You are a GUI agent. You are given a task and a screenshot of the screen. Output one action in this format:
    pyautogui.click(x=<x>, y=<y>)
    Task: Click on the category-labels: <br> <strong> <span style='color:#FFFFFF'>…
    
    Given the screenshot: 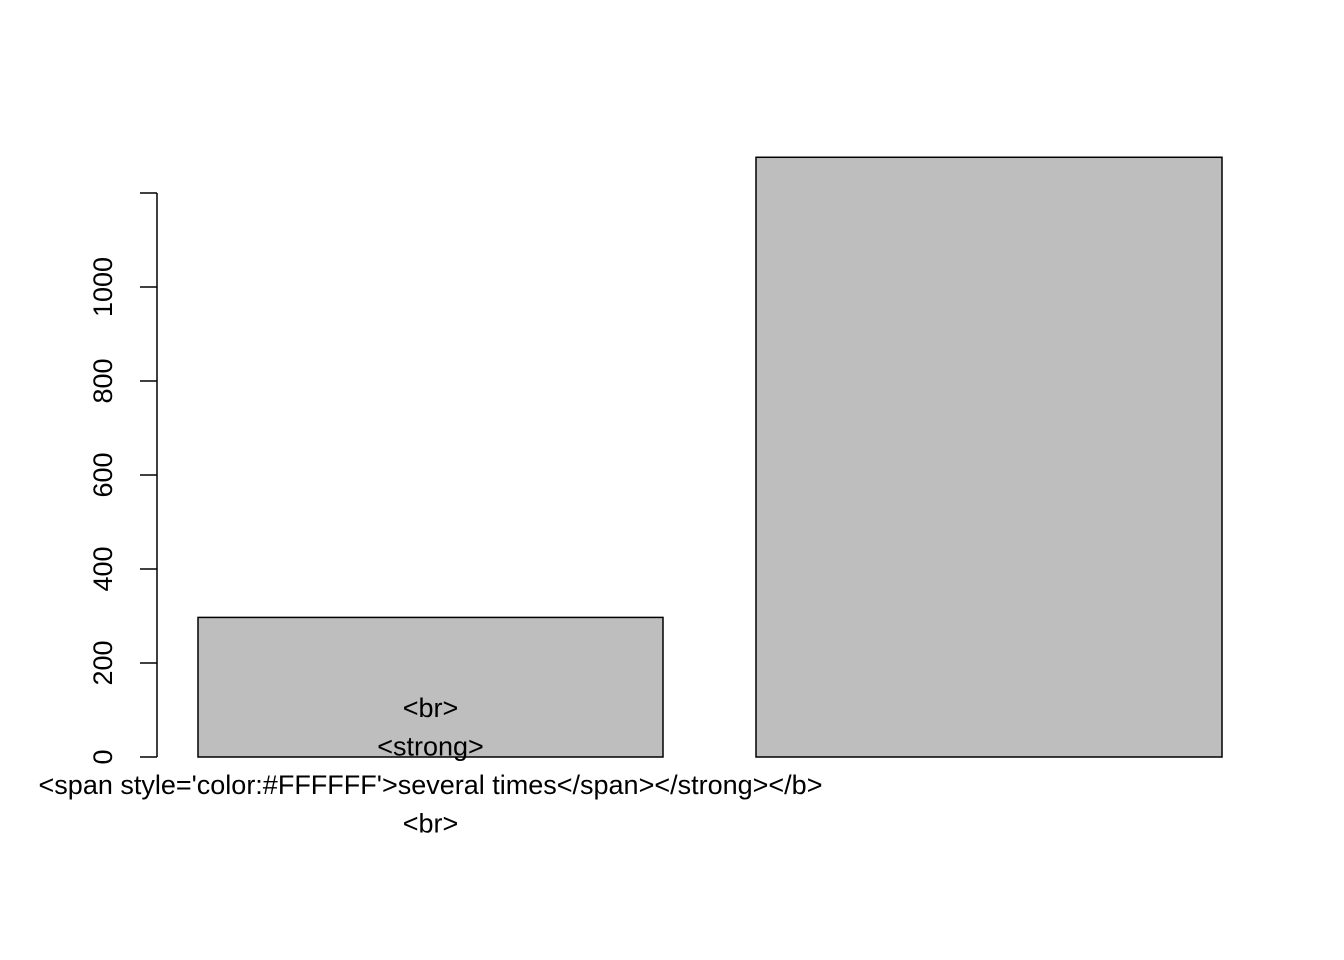 What is the action you would take?
    pyautogui.click(x=431, y=766)
    